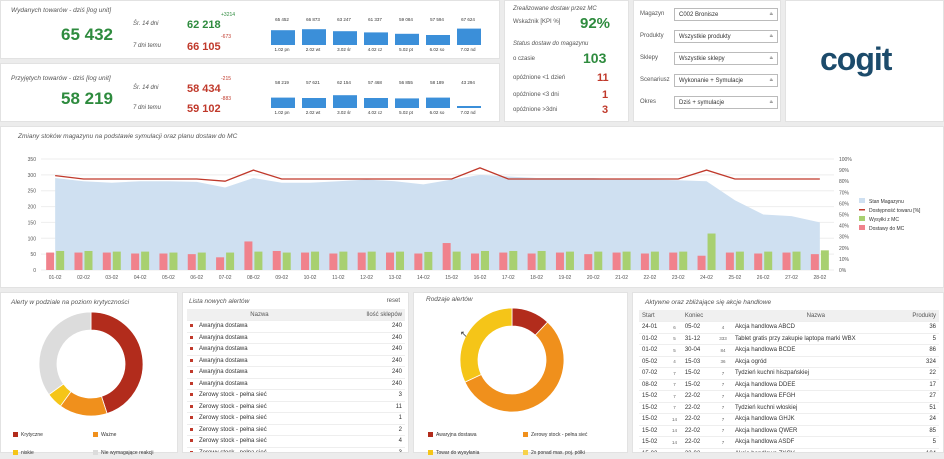 This screenshot has height=459, width=944. What do you see at coordinates (451, 278) in the screenshot?
I see `x-tick-label: 15-02` at bounding box center [451, 278].